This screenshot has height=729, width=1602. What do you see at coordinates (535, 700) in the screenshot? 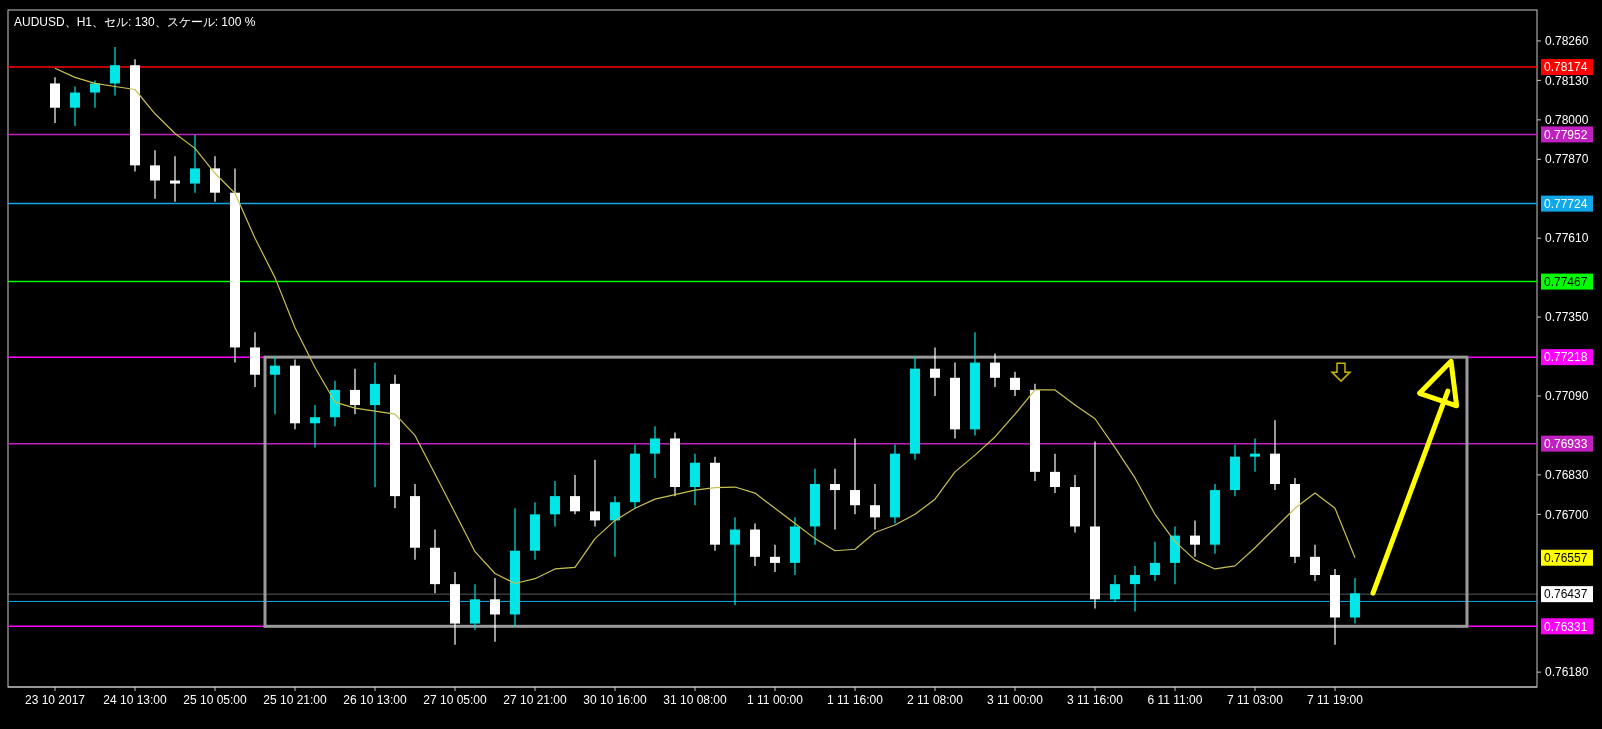
I see `x-tick-label: 27 10 21:00` at bounding box center [535, 700].